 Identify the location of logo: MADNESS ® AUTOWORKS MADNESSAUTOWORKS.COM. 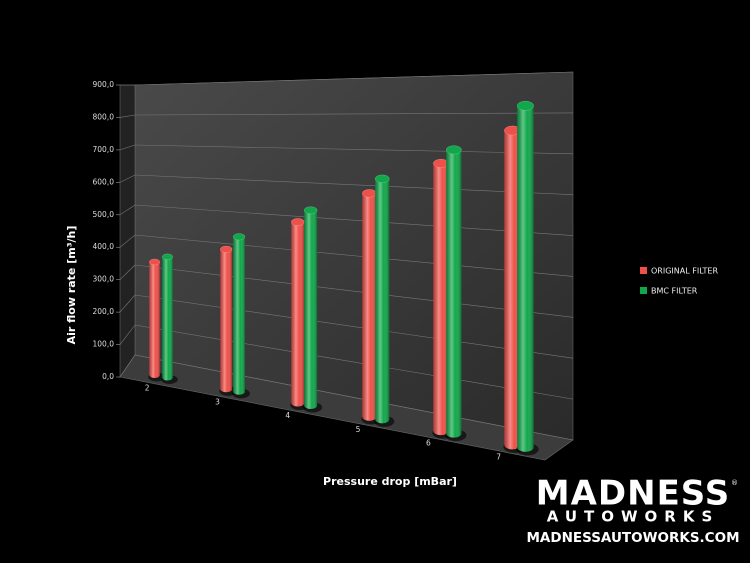
(632, 510).